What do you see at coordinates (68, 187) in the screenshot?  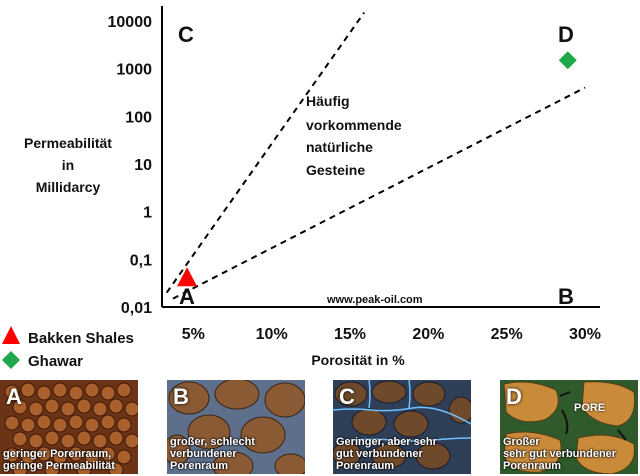 I see `svg-text: Millidarcy` at bounding box center [68, 187].